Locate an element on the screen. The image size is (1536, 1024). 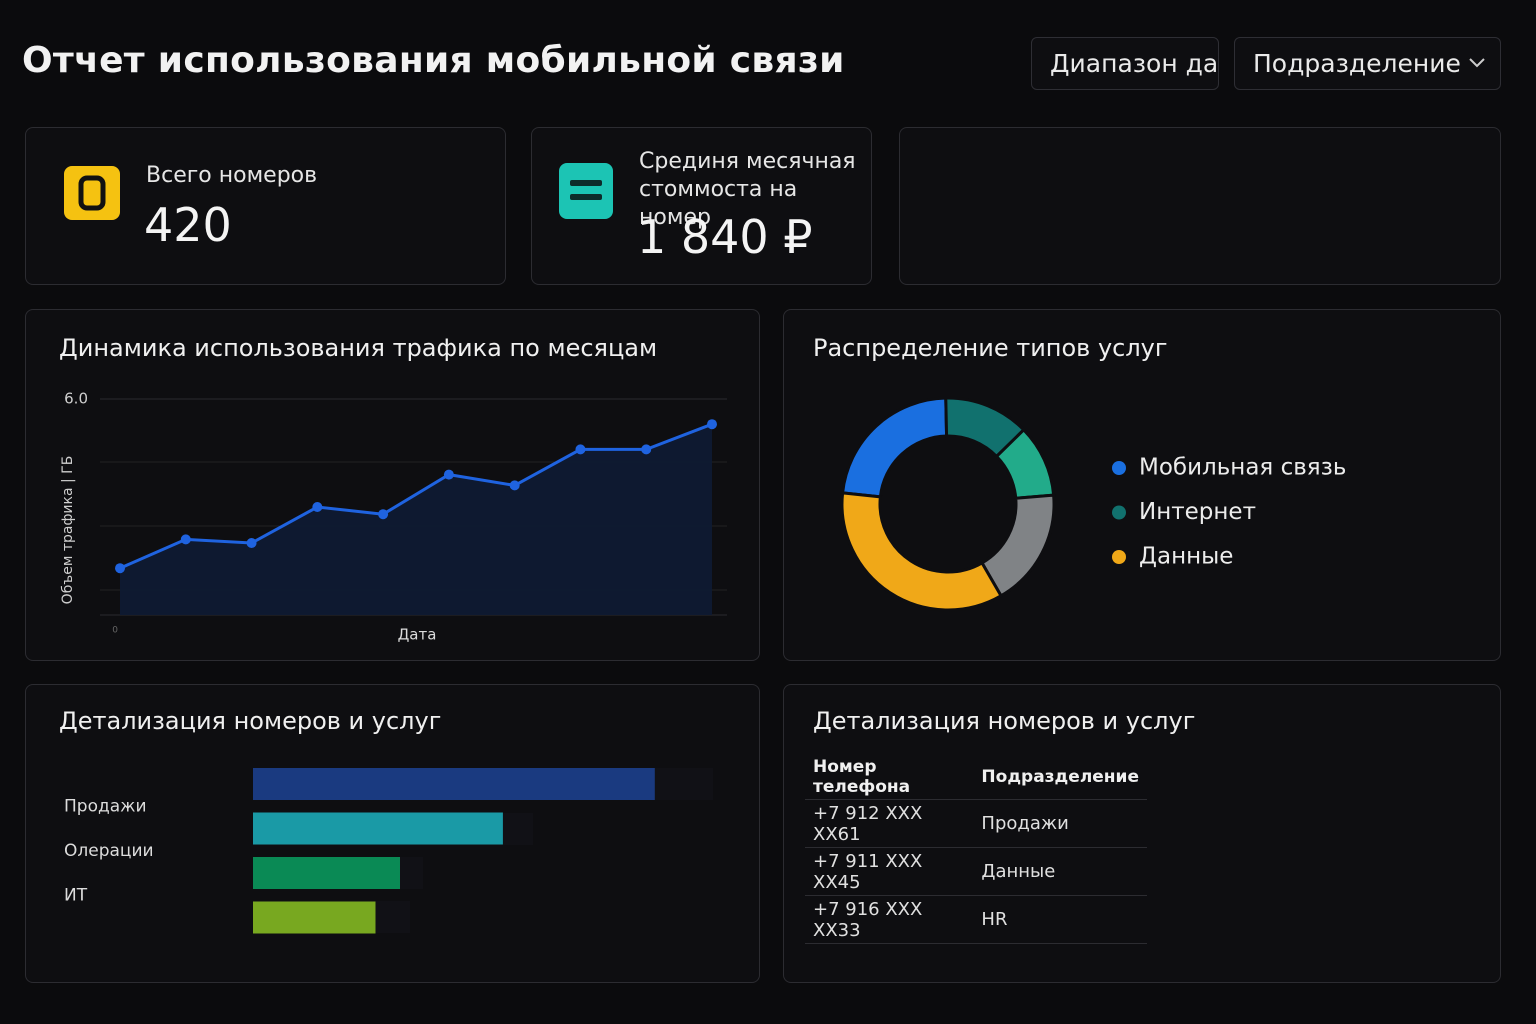
kpi-value: 420 is located at coordinates (188, 225).